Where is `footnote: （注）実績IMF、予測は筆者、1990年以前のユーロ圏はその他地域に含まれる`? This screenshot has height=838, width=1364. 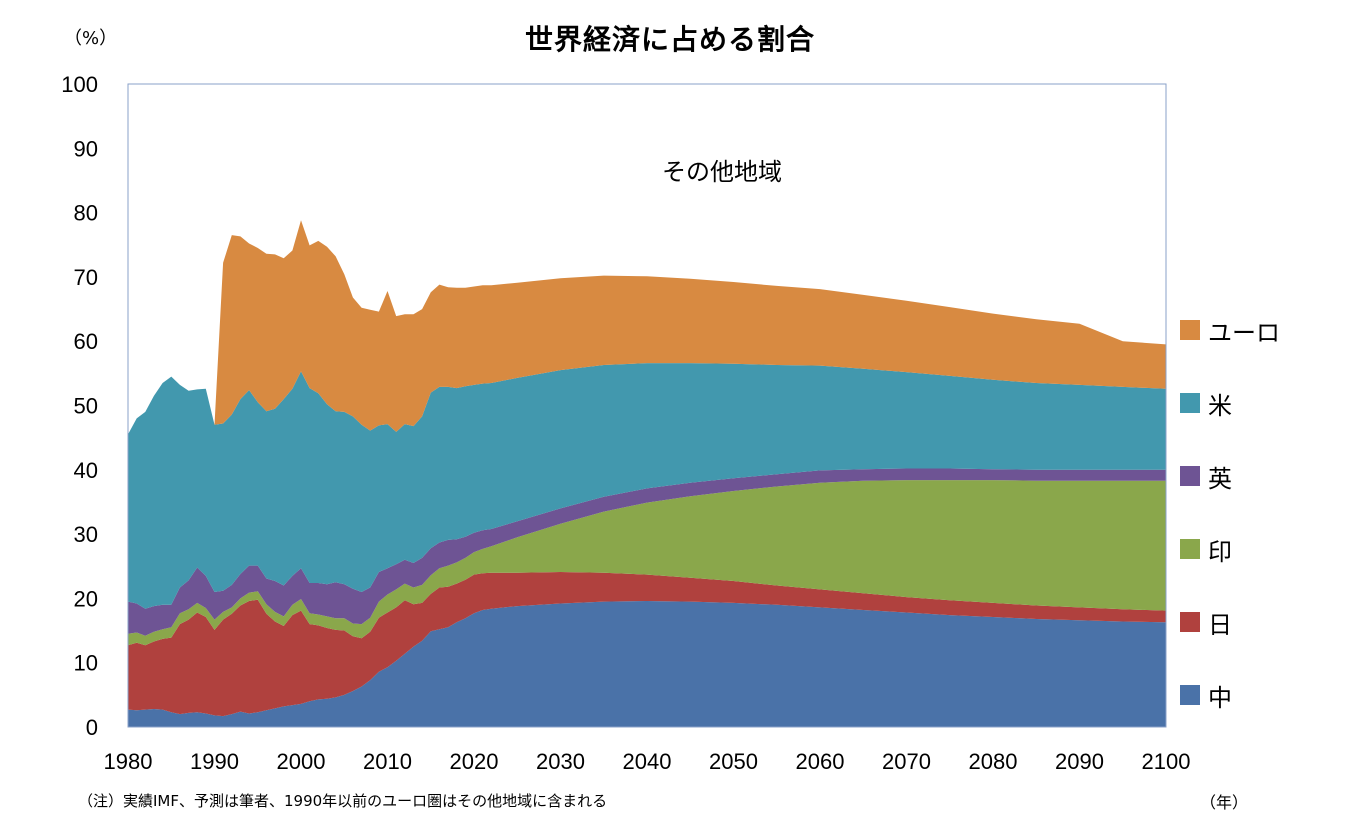 footnote: （注）実績IMF、予測は筆者、1990年以前のユーロ圏はその他地域に含まれる is located at coordinates (343, 801).